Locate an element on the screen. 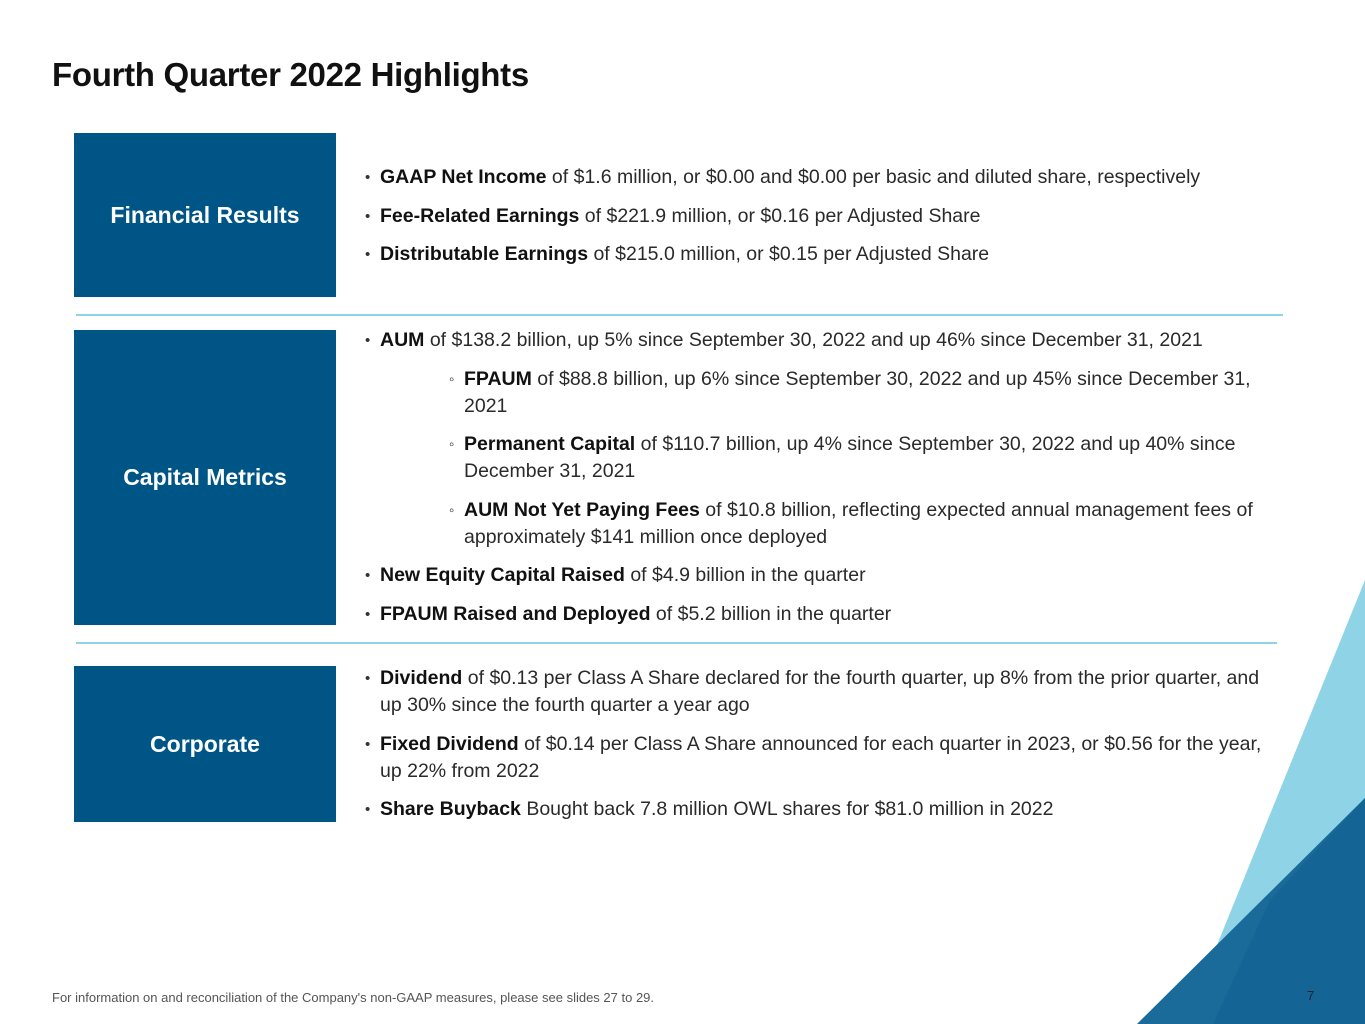 The width and height of the screenshot is (1365, 1024). bullet-term: Fee-Related Earnings is located at coordinates (480, 215).